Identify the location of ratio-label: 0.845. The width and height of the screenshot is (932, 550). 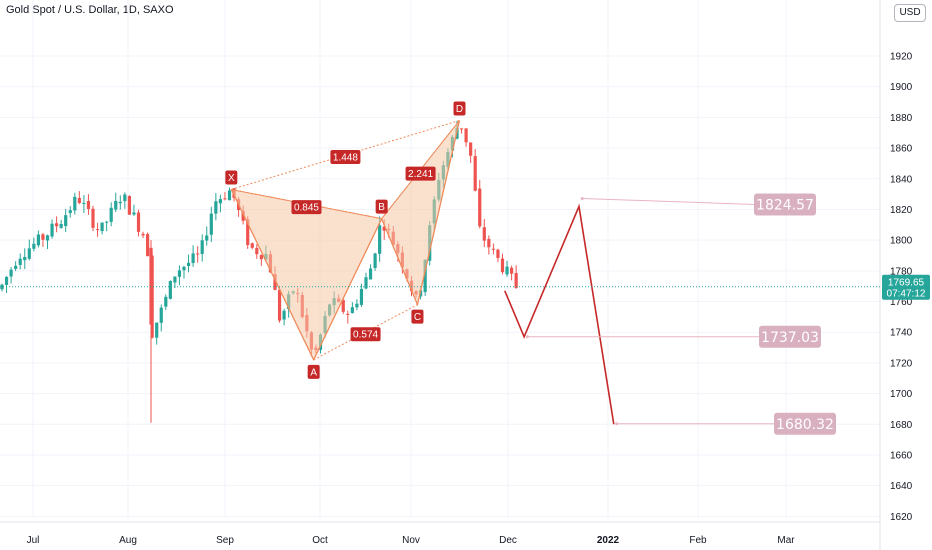
(306, 208).